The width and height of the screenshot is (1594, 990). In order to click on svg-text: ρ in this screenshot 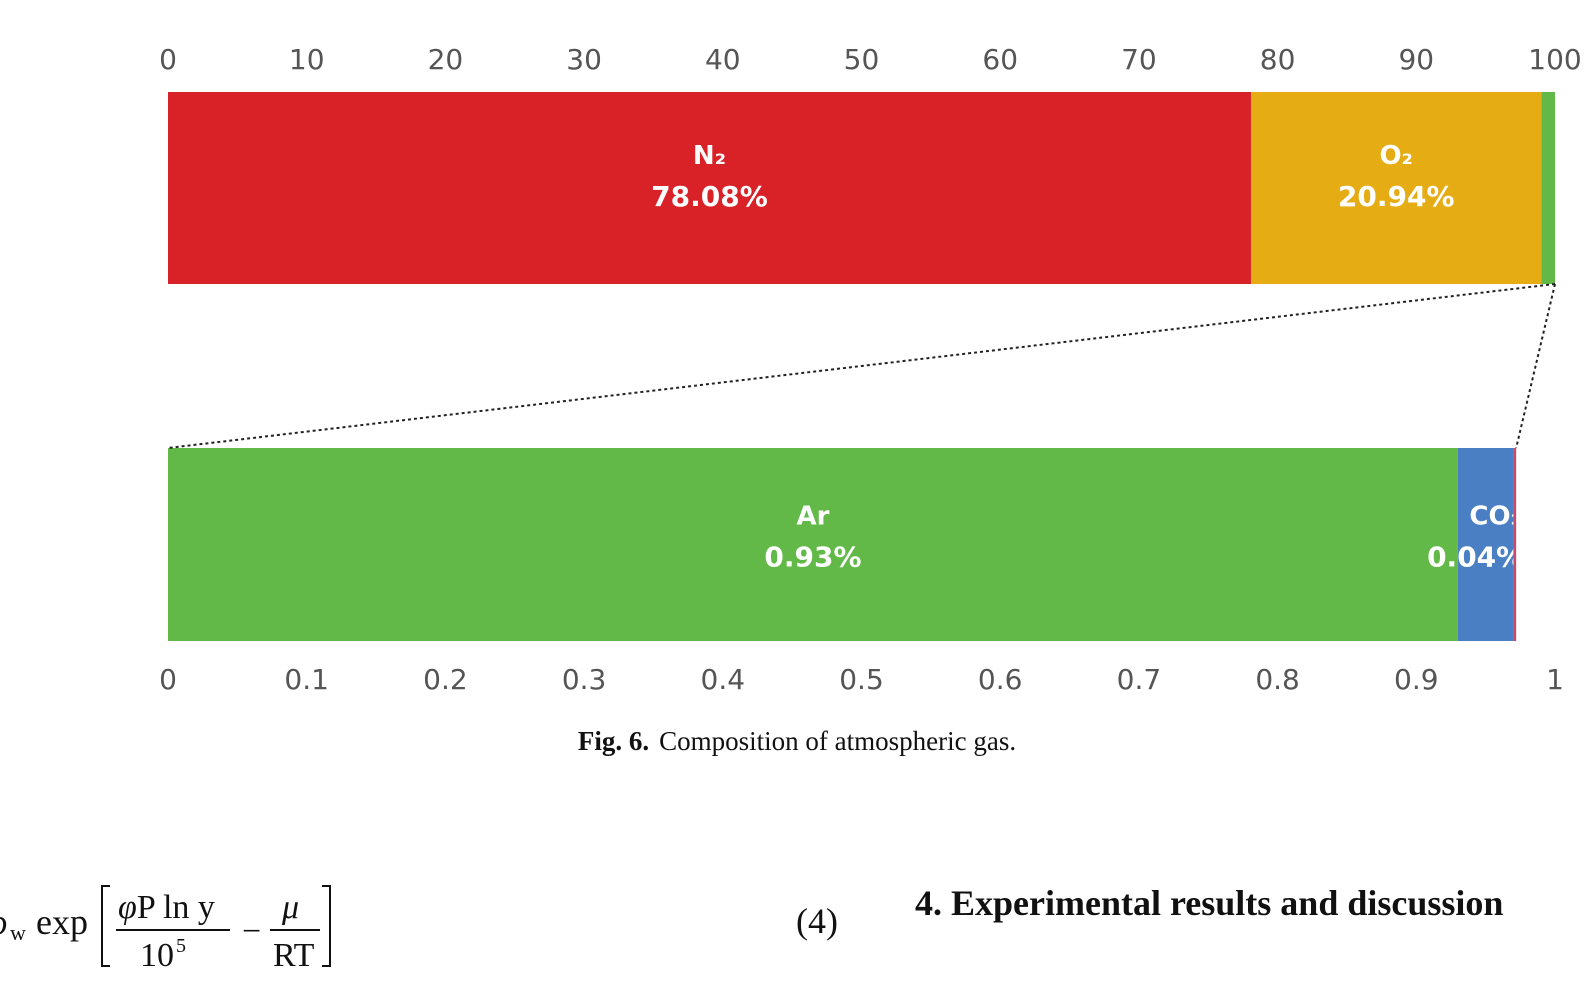, I will do `click(3, 922)`.